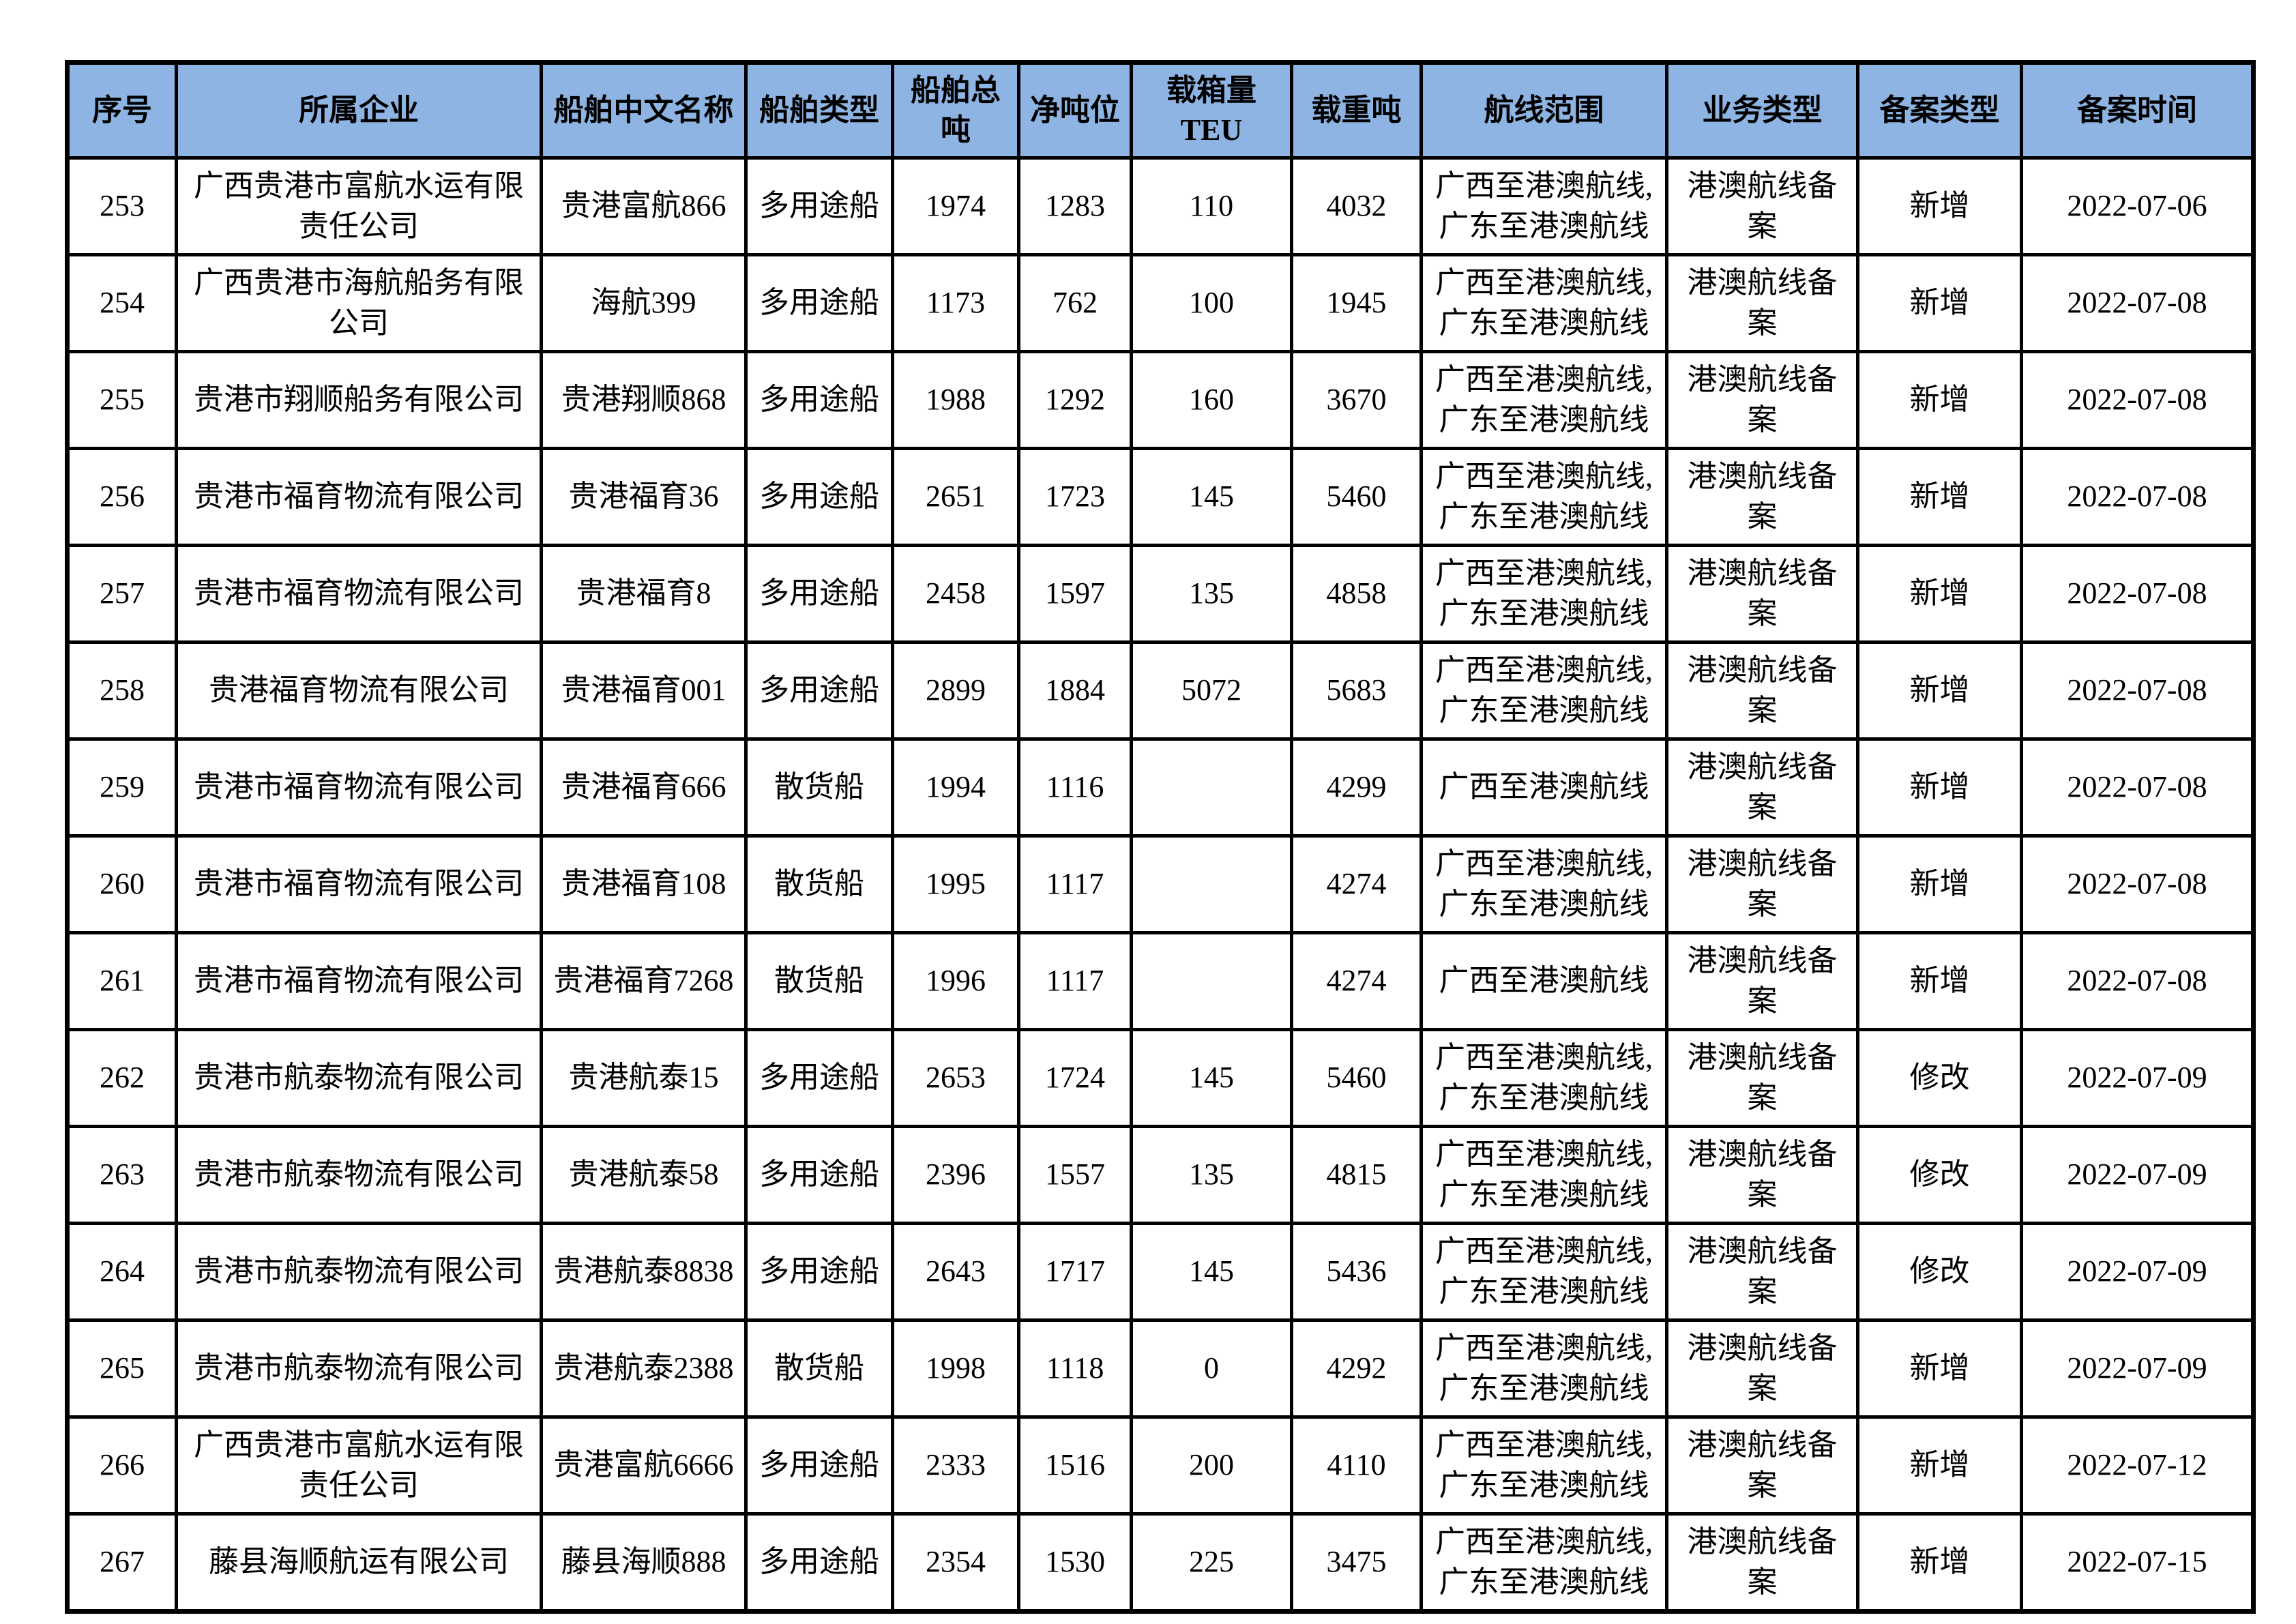 Image resolution: width=2296 pixels, height=1624 pixels. What do you see at coordinates (121, 110) in the screenshot?
I see `header-cell: 序号` at bounding box center [121, 110].